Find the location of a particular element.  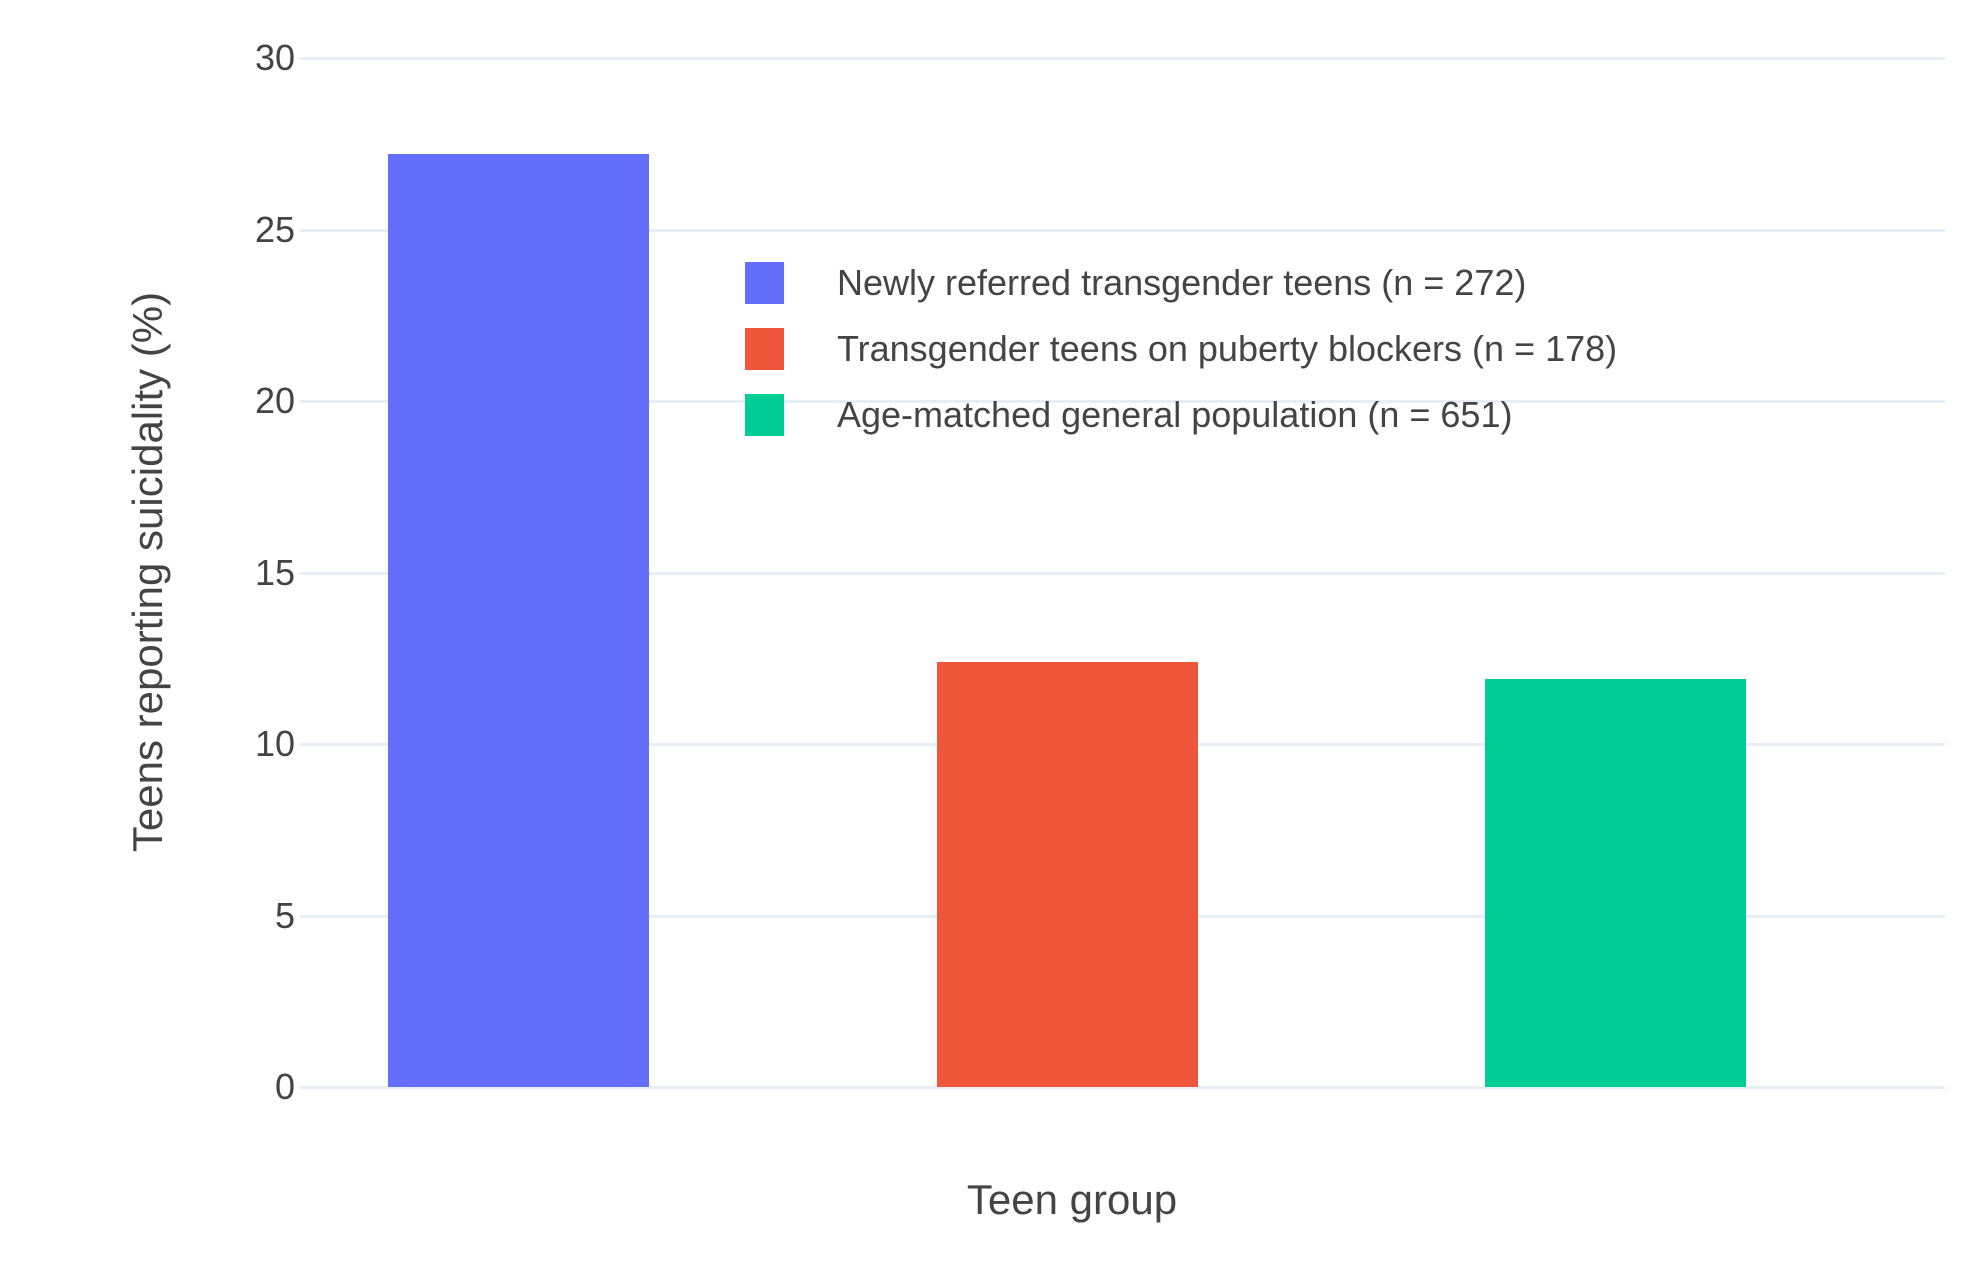

y-axis-title: Teens reporting suicidality (%) is located at coordinates (147, 572).